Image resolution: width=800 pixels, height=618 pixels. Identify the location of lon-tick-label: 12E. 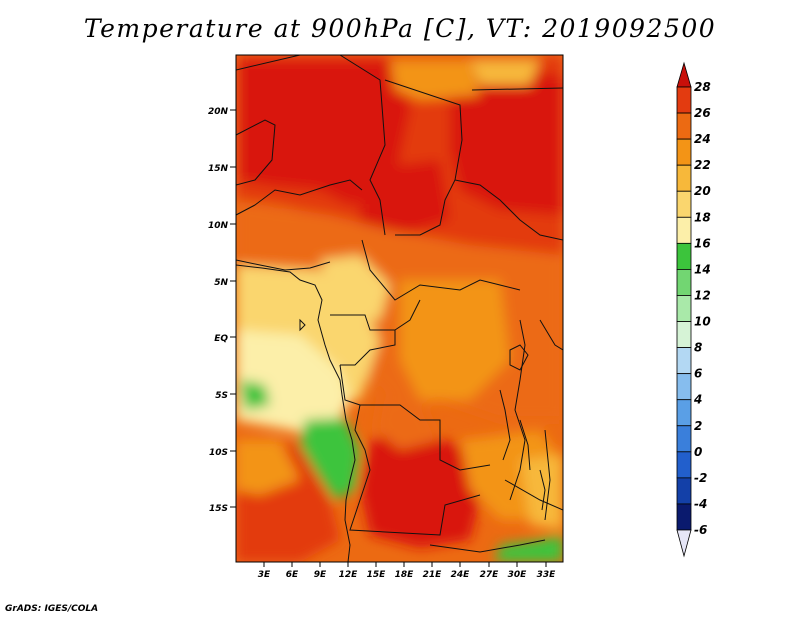
(349, 575).